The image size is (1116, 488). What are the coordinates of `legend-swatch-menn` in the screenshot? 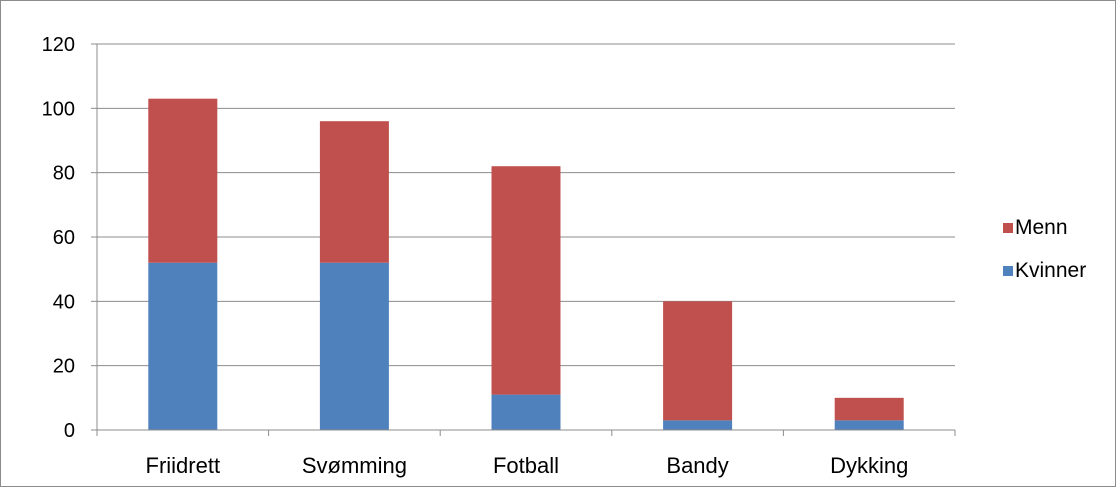 It's located at (1008, 228).